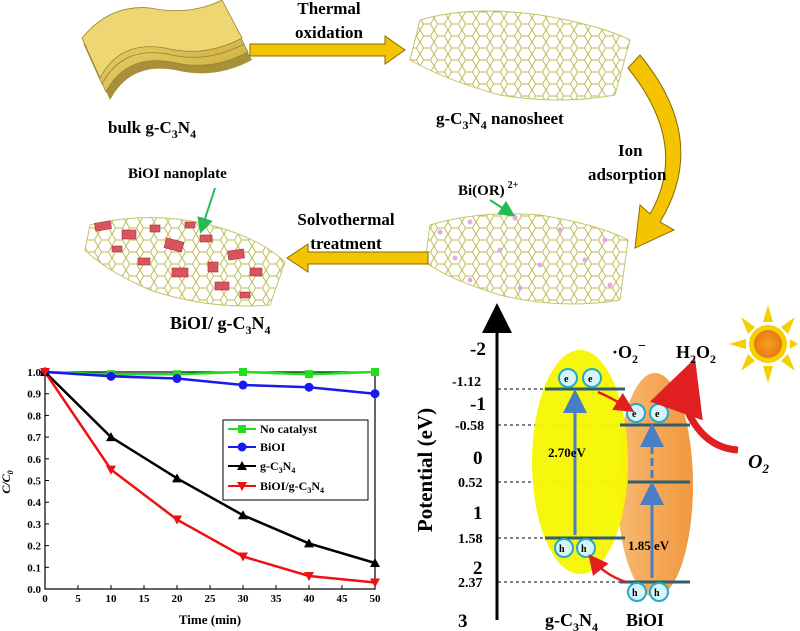 This screenshot has height=631, width=800. I want to click on solvothermal-arrow, so click(357, 258).